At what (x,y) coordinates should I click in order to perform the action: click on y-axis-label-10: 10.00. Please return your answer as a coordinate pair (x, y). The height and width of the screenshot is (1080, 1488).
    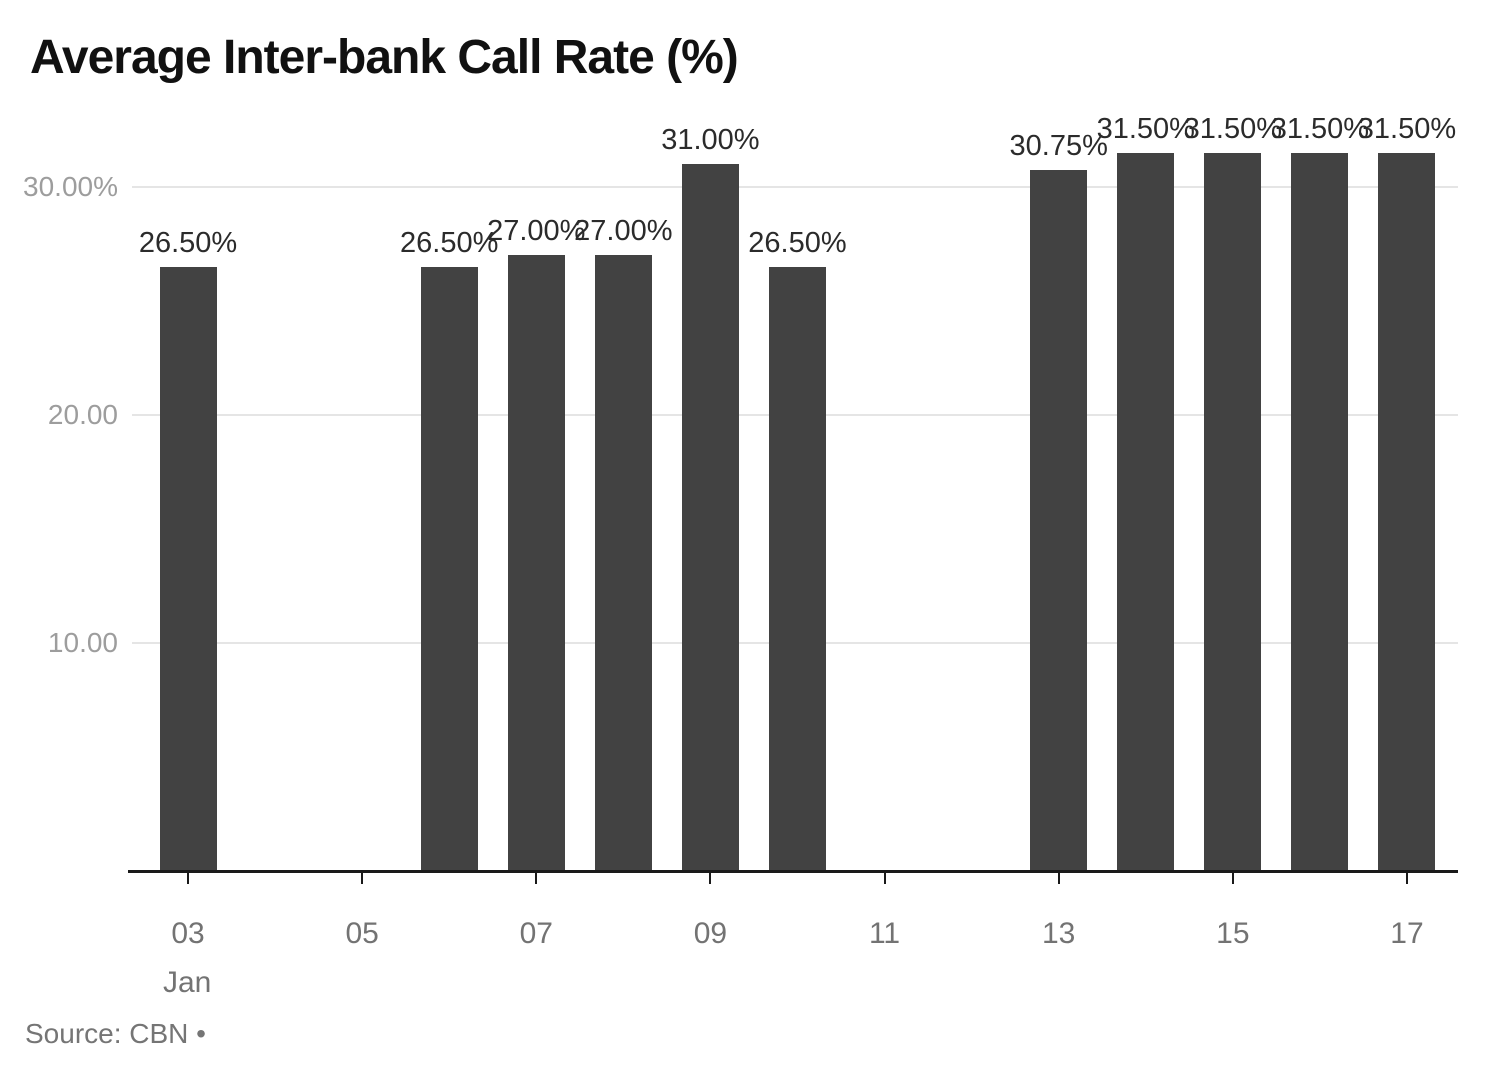
    Looking at the image, I should click on (82, 642).